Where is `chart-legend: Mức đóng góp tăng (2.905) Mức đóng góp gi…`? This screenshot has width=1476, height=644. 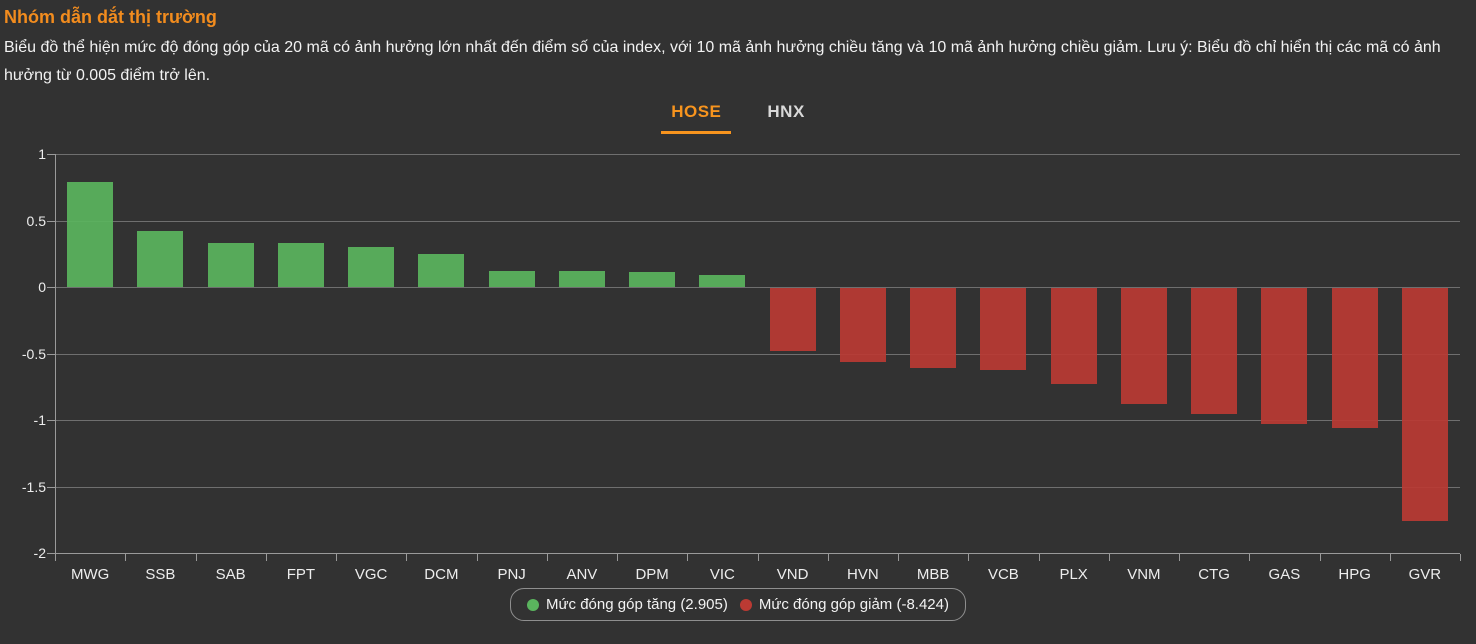 chart-legend: Mức đóng góp tăng (2.905) Mức đóng góp gi… is located at coordinates (738, 604).